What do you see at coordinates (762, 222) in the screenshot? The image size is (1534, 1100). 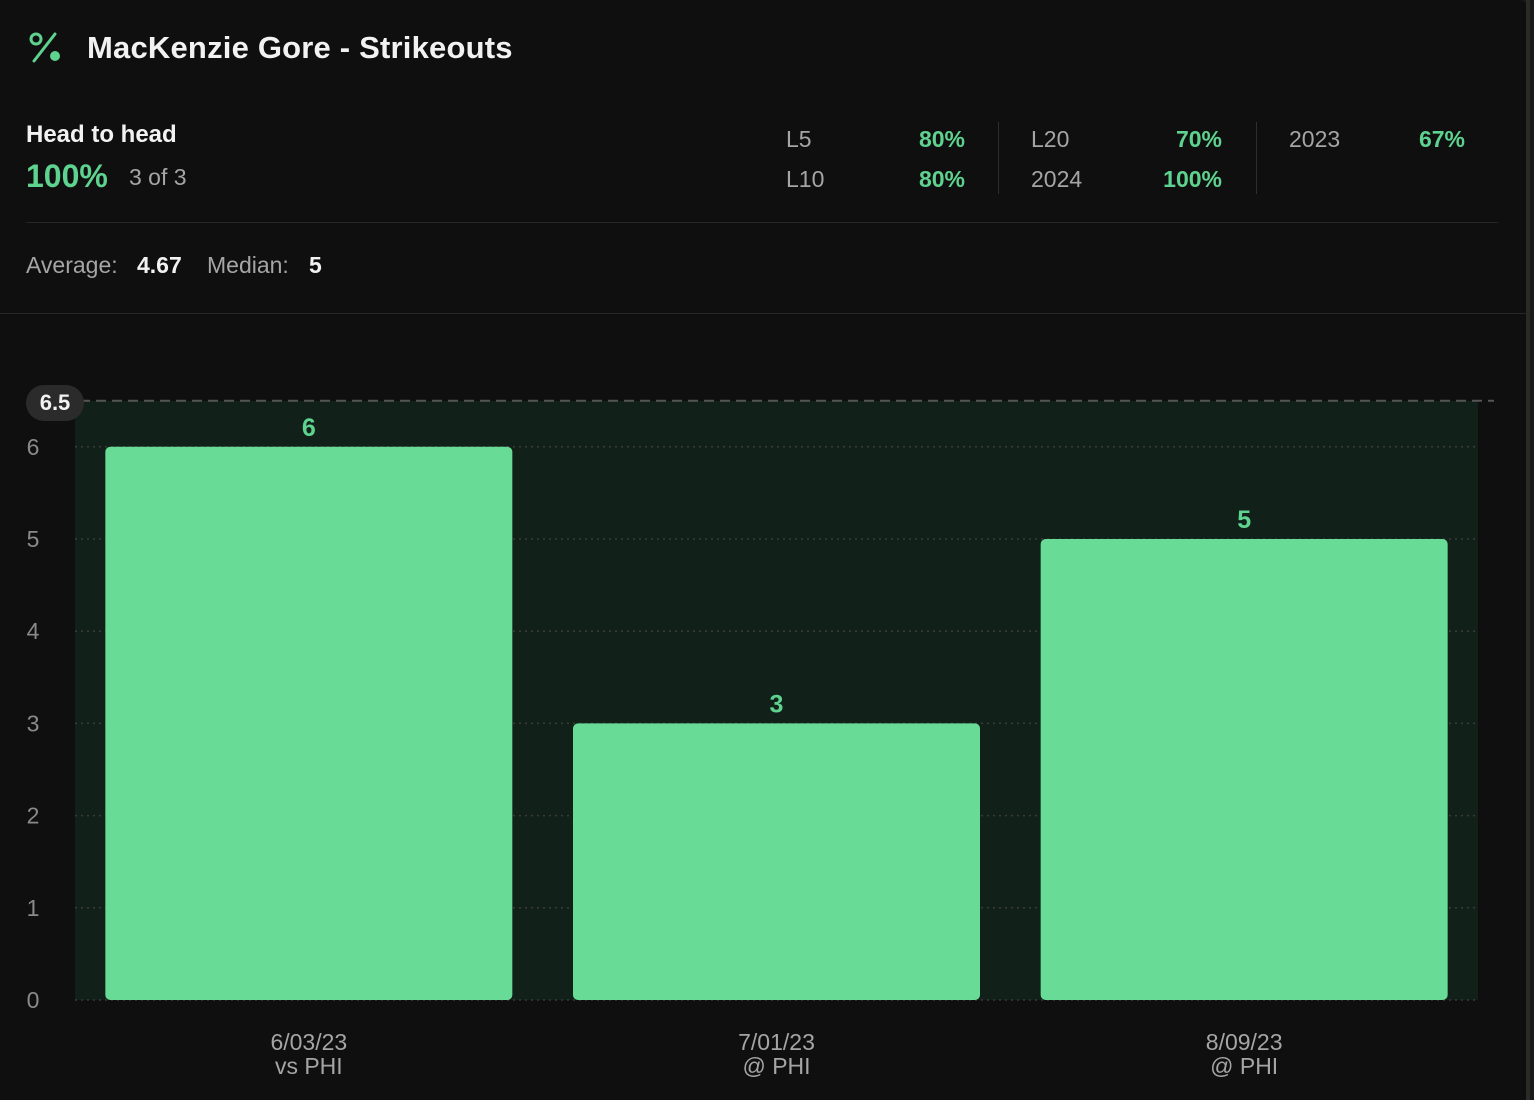 I see `section-divider` at bounding box center [762, 222].